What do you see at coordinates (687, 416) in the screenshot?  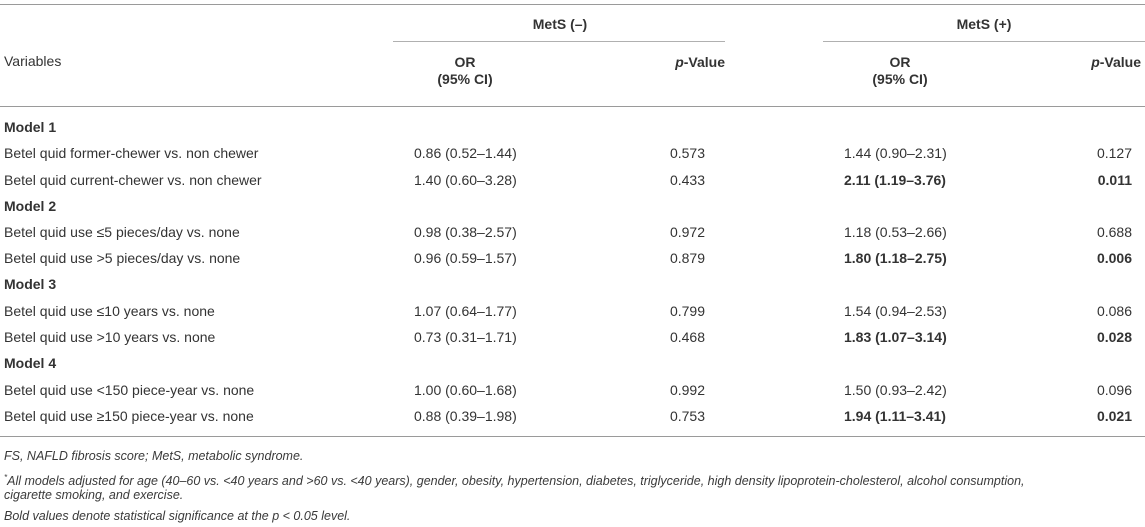 I see `p-cell-mets-neg: 0.753` at bounding box center [687, 416].